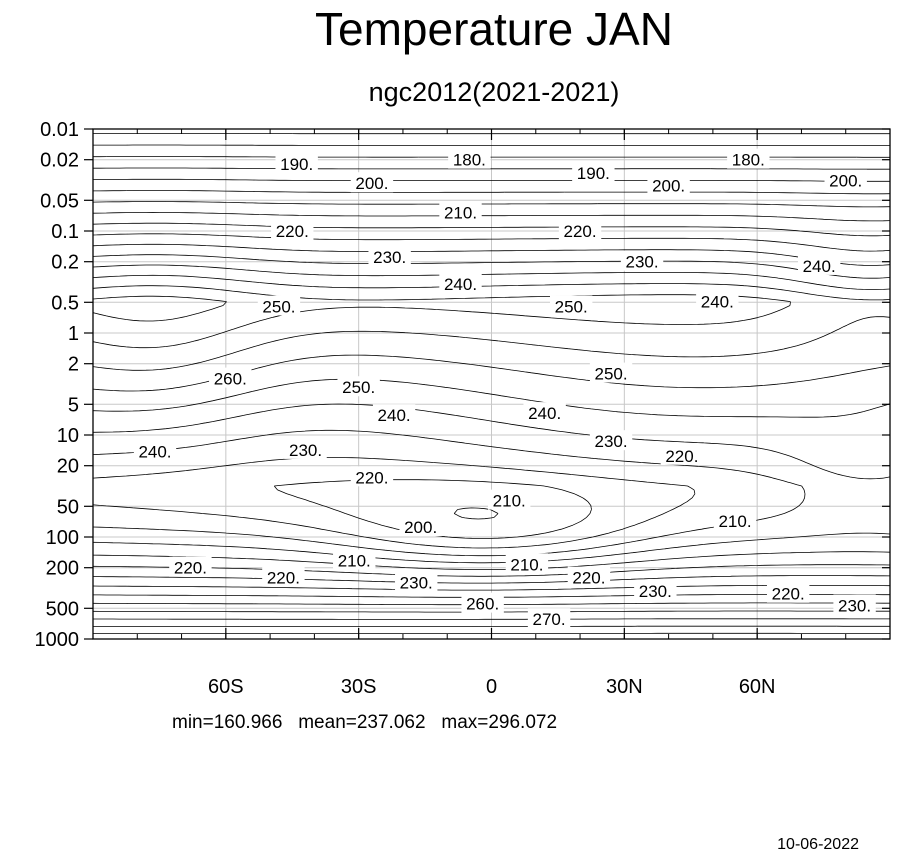 This screenshot has width=901, height=861. I want to click on chart-title: Temperature JAN, so click(494, 29).